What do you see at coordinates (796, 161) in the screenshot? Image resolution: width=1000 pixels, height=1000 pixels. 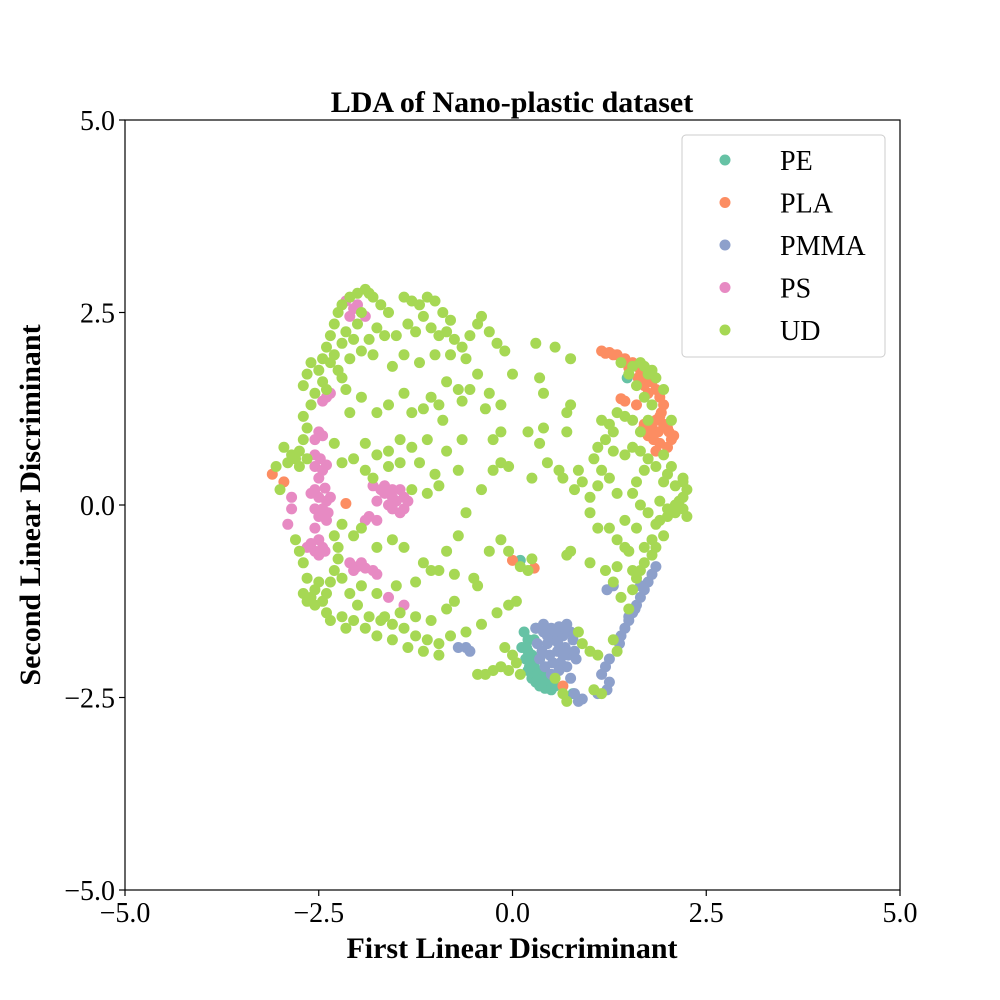 I see `legend-label: PE` at bounding box center [796, 161].